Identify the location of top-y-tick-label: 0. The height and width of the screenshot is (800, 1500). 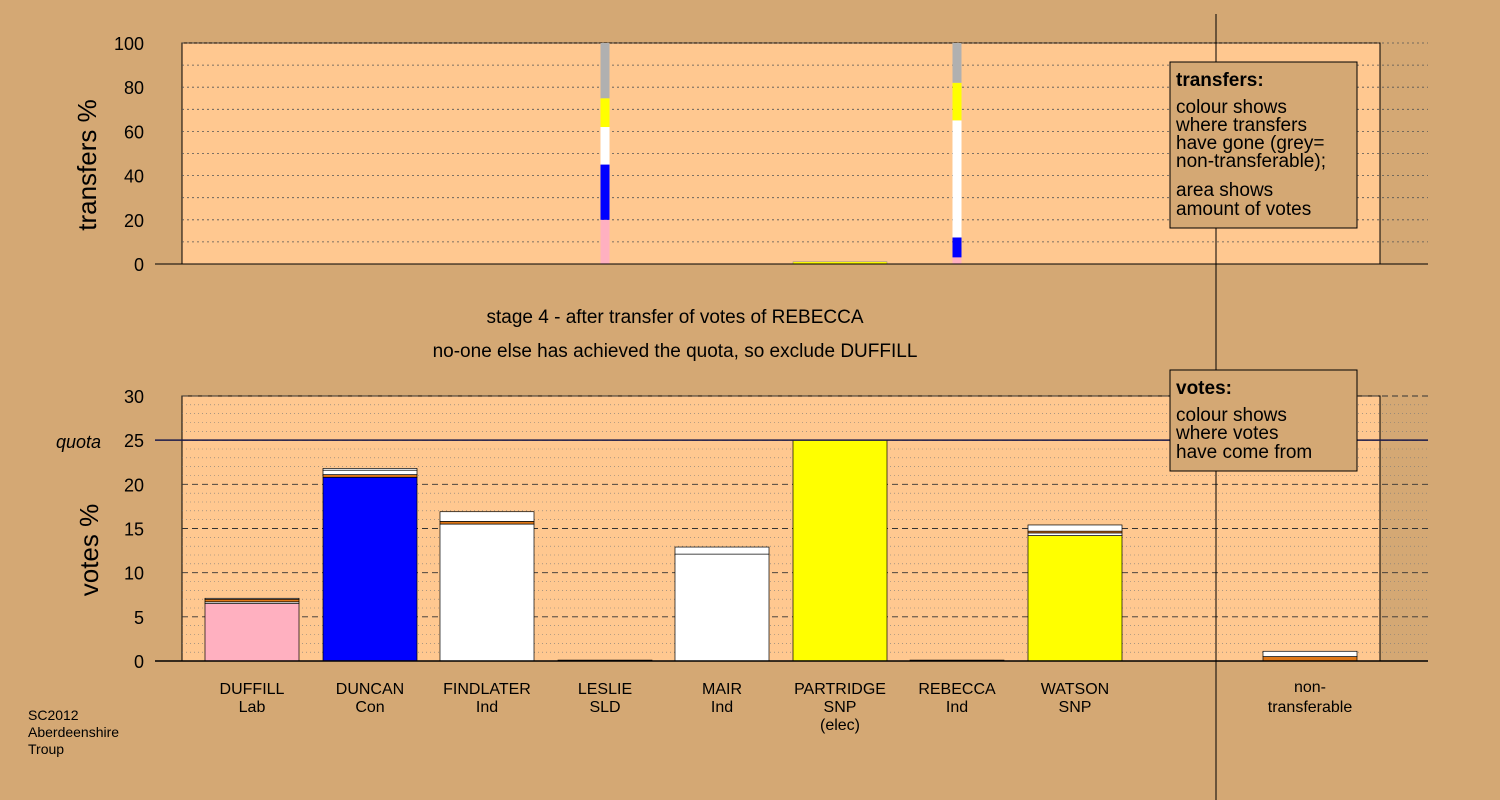
(139, 265).